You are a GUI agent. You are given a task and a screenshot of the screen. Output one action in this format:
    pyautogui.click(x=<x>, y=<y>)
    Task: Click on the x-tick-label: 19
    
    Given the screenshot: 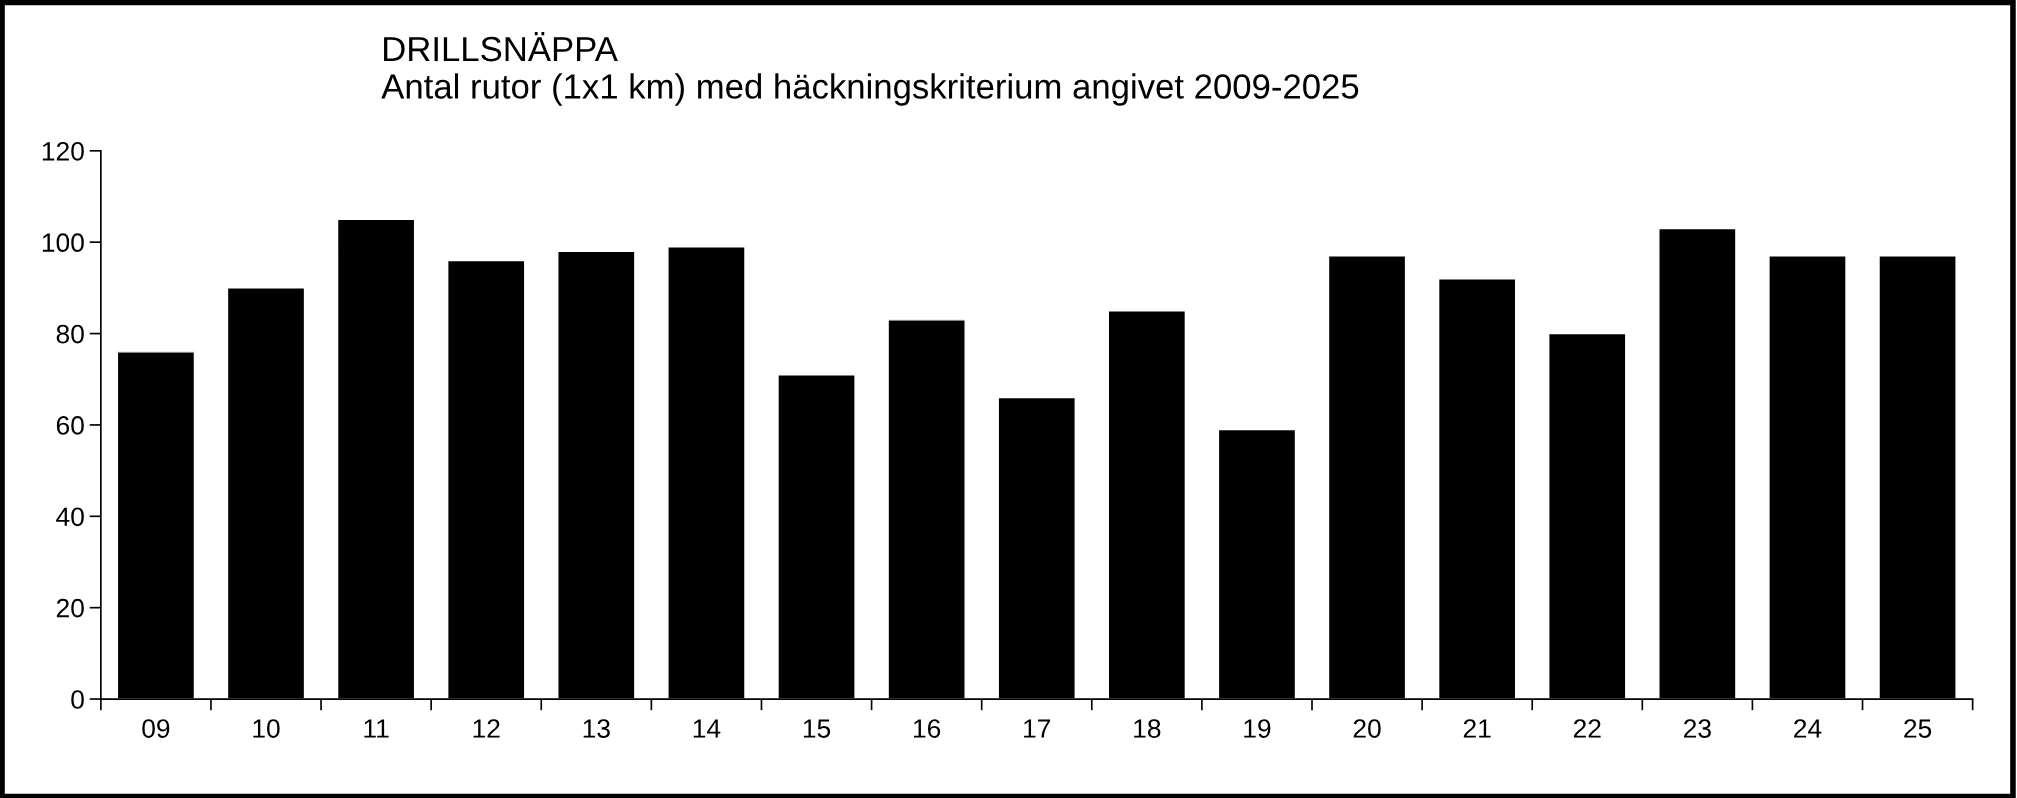 What is the action you would take?
    pyautogui.click(x=1257, y=728)
    